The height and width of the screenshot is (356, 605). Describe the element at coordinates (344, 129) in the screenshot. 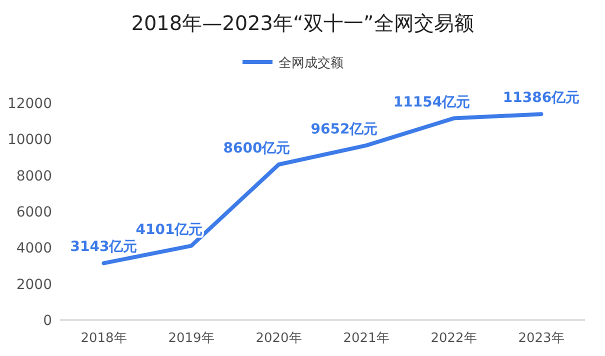

I see `data-label: 9652亿元` at that location.